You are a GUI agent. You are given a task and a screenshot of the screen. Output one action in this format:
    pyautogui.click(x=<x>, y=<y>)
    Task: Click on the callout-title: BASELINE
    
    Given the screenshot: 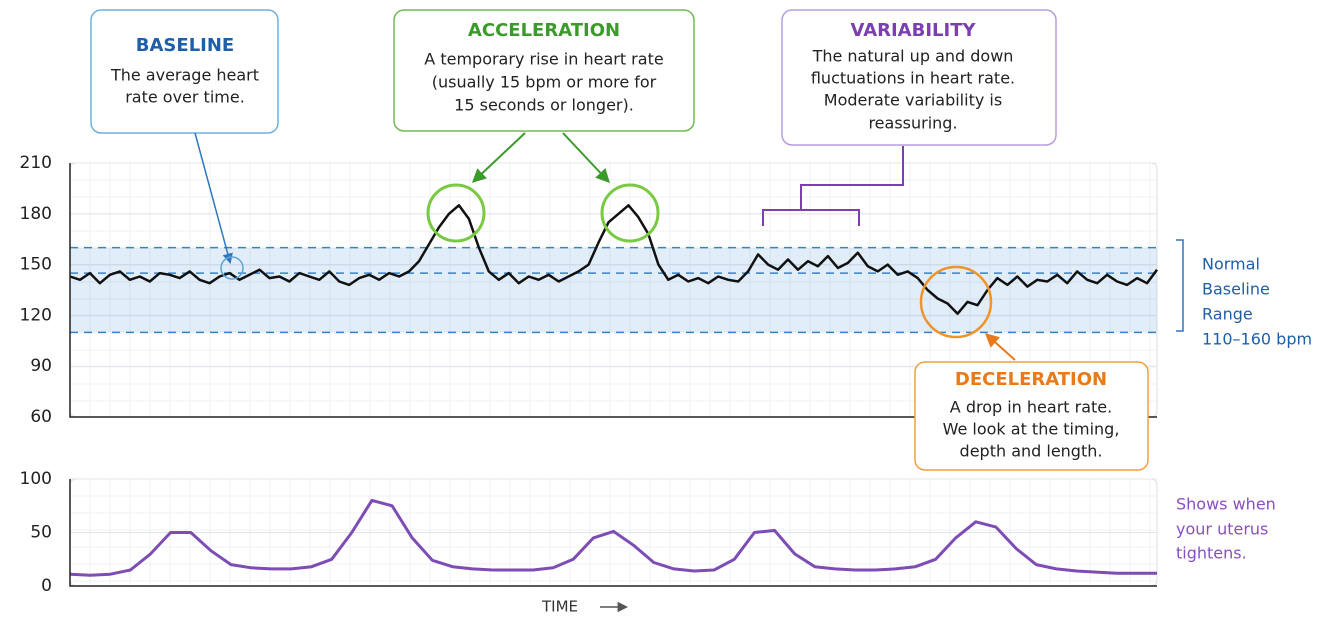 What is the action you would take?
    pyautogui.click(x=185, y=45)
    